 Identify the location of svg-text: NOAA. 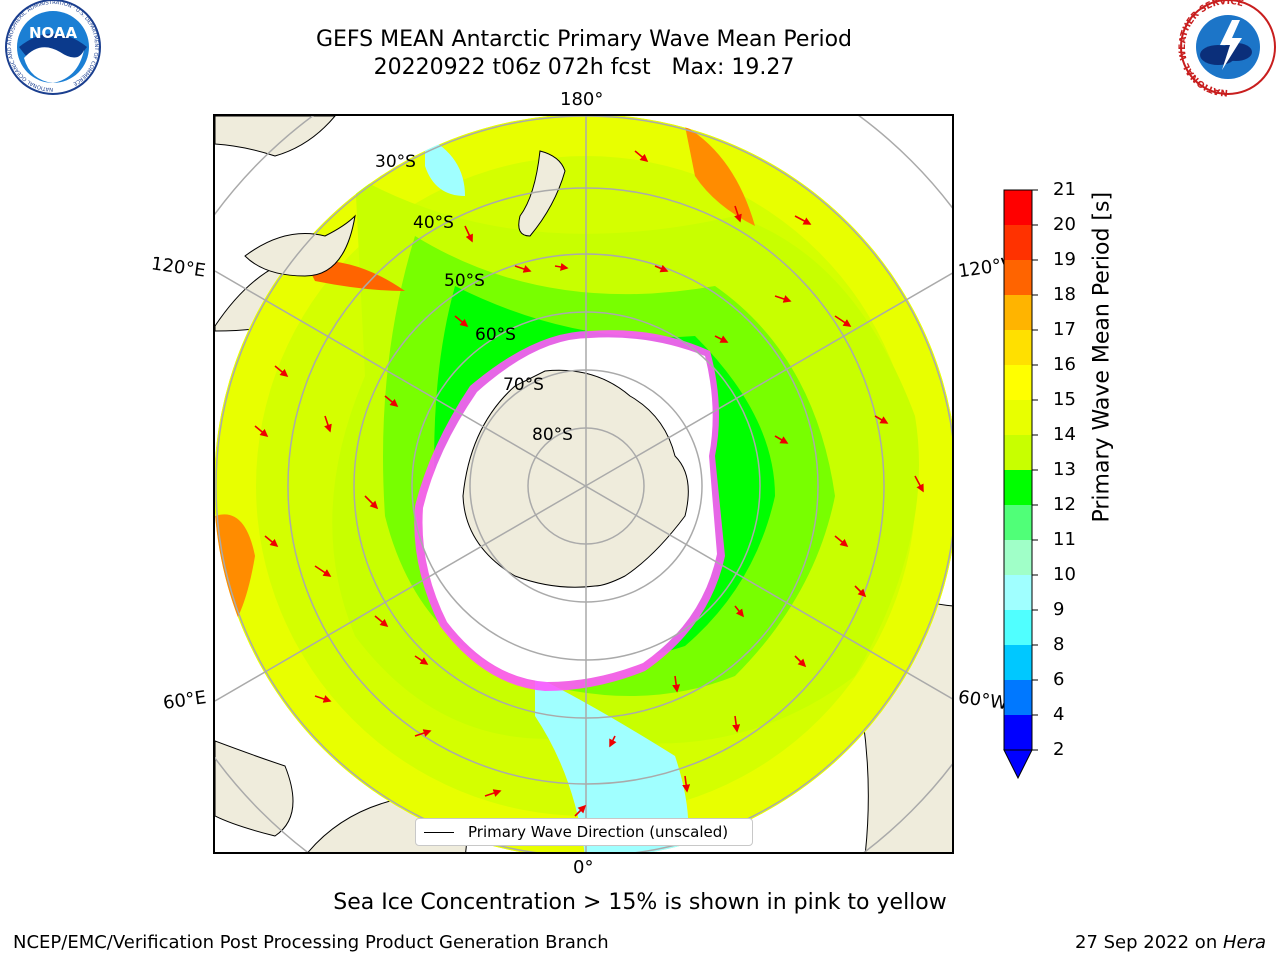
(53, 33).